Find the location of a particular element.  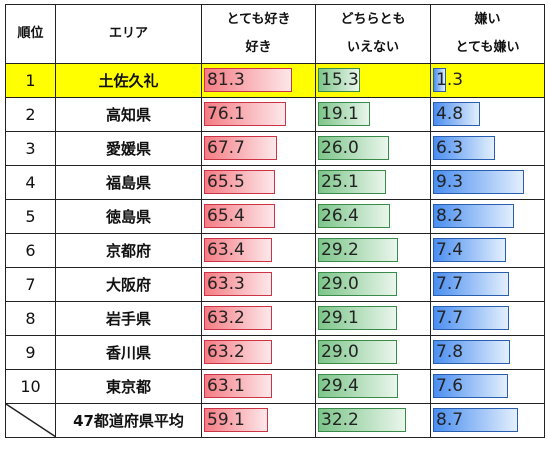

dislike-value: 7.6 is located at coordinates (450, 386).